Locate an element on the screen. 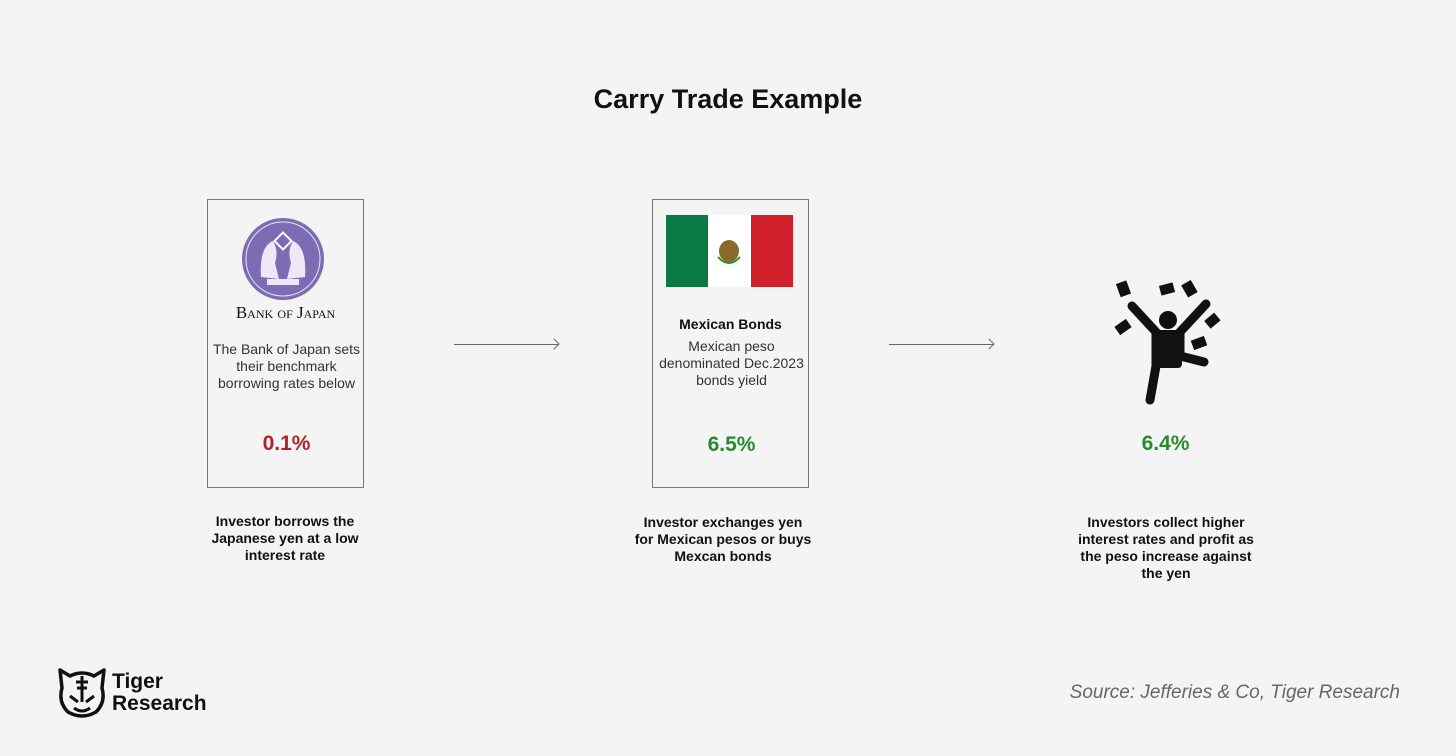  source-note: Source: Jefferies & Co, Tiger Research is located at coordinates (1234, 692).